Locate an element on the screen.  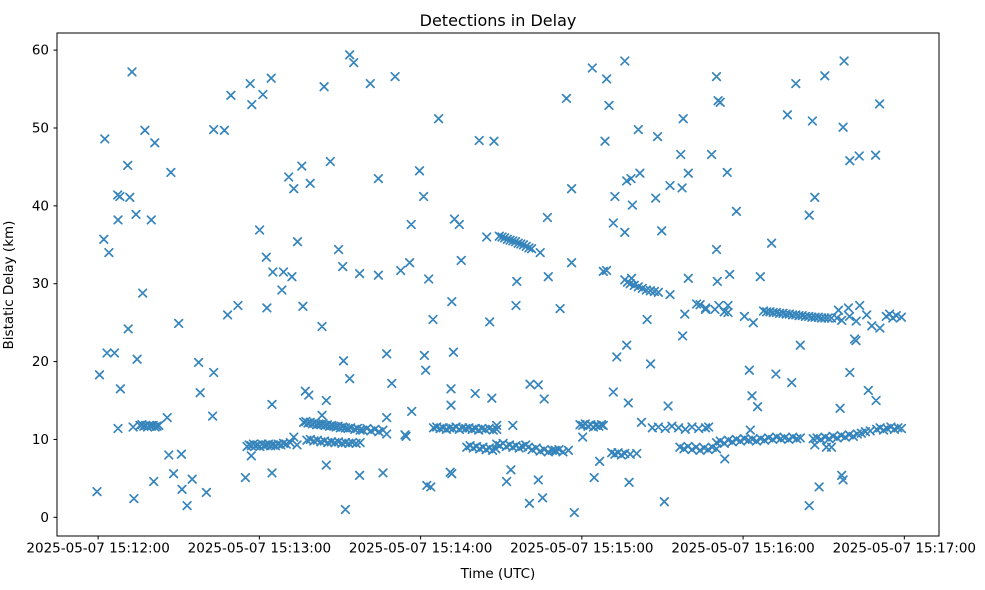
y-tick-label: 50 is located at coordinates (40, 128).